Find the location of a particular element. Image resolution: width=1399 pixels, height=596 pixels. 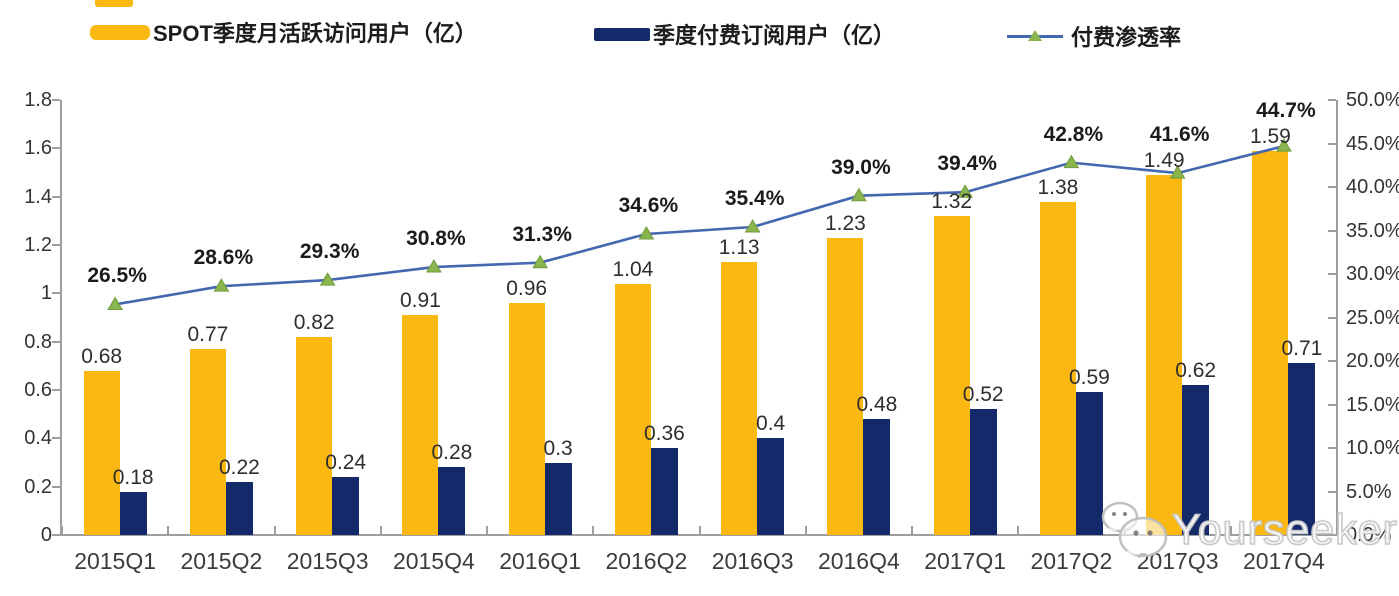

legend-label-penetration: 付费渗透率 is located at coordinates (1126, 37).